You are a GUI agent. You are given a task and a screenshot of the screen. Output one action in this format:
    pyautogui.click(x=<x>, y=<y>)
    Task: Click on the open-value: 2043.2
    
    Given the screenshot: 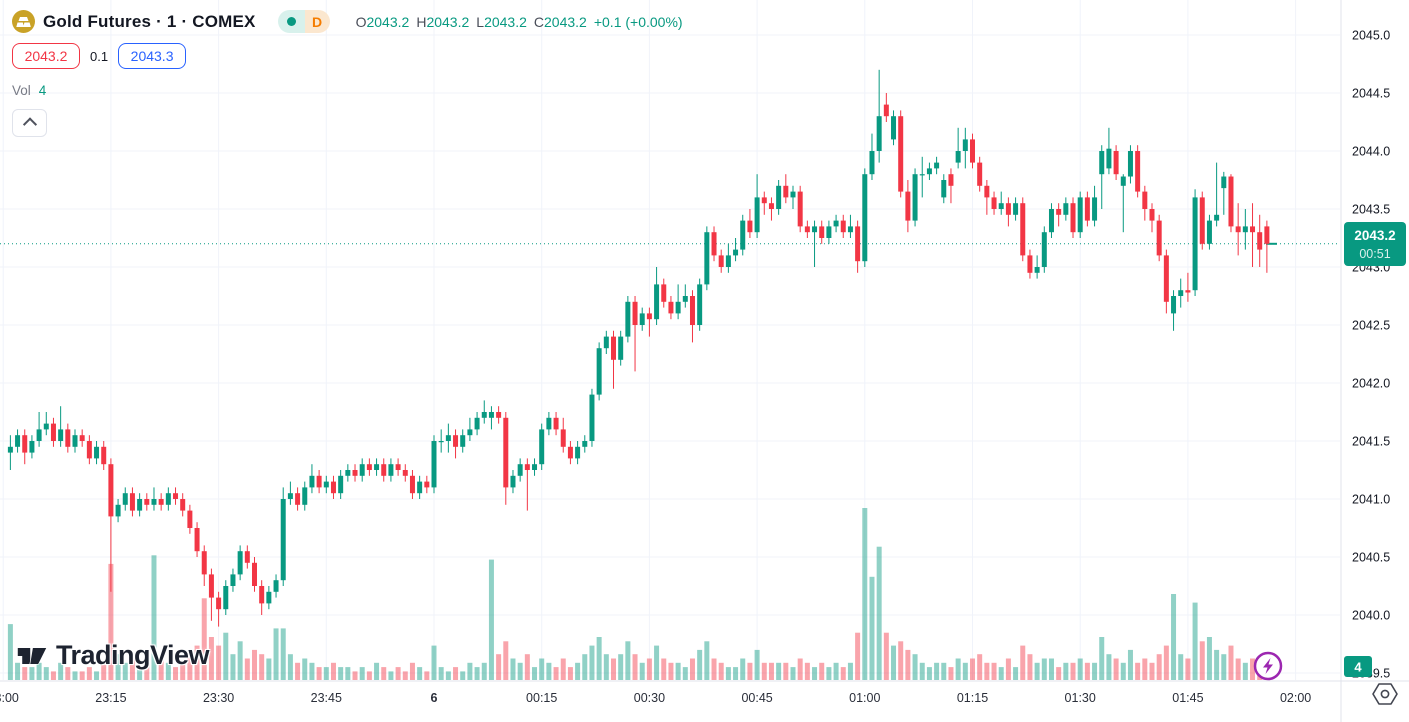 What is the action you would take?
    pyautogui.click(x=388, y=21)
    